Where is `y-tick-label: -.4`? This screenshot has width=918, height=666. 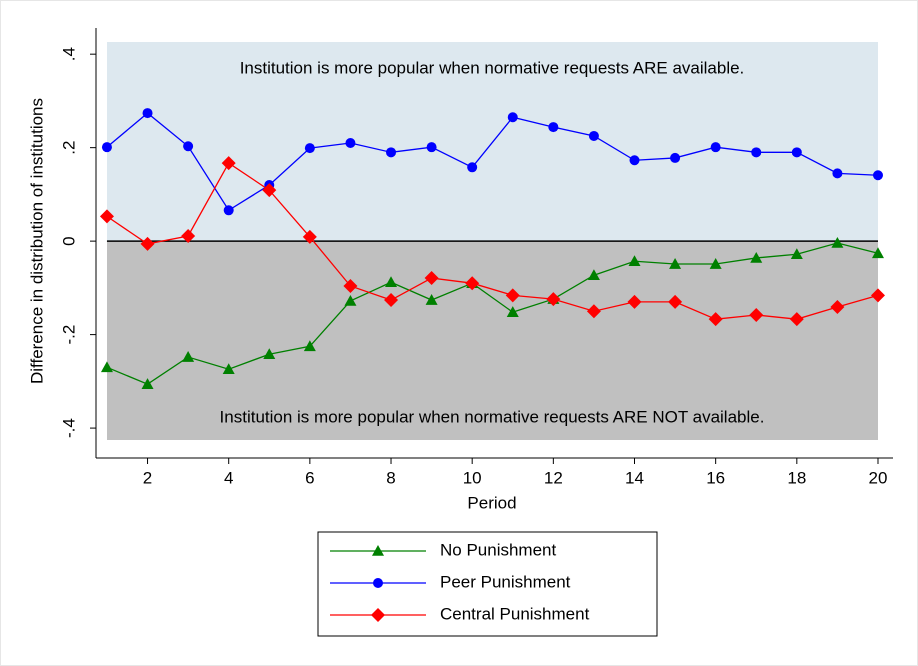
y-tick-label: -.4 is located at coordinates (68, 428).